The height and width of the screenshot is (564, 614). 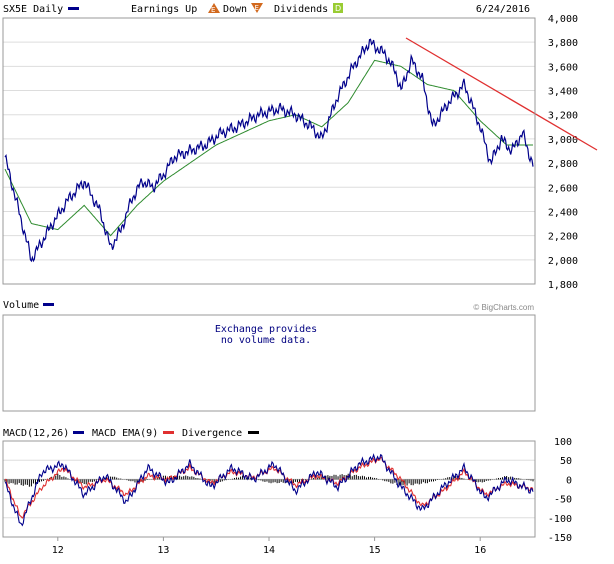 I want to click on macd-legend-swatch, so click(x=78, y=432).